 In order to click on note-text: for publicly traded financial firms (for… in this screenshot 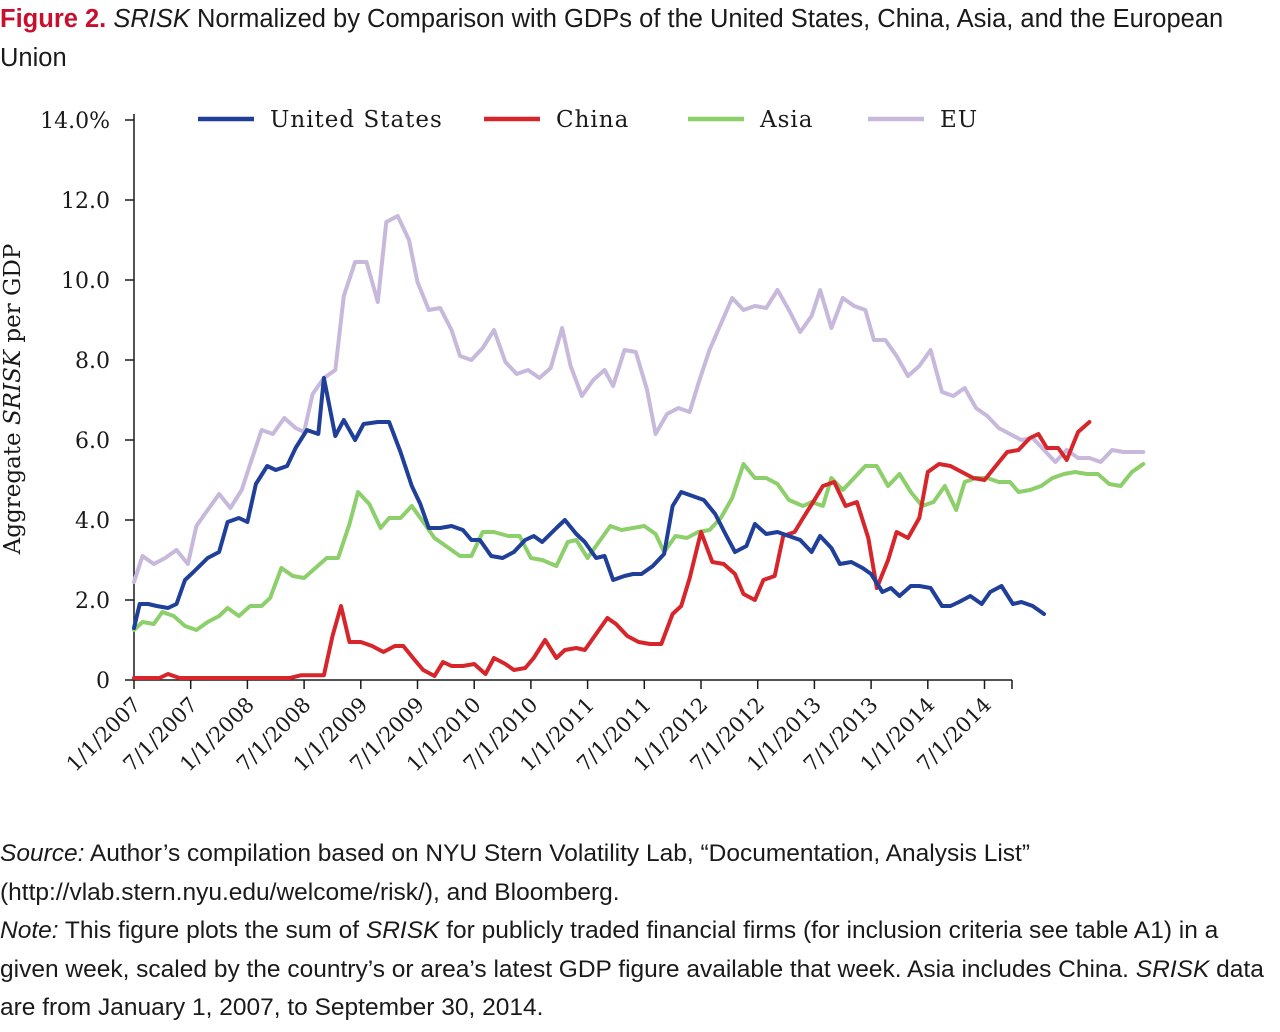, I will do `click(609, 950)`.